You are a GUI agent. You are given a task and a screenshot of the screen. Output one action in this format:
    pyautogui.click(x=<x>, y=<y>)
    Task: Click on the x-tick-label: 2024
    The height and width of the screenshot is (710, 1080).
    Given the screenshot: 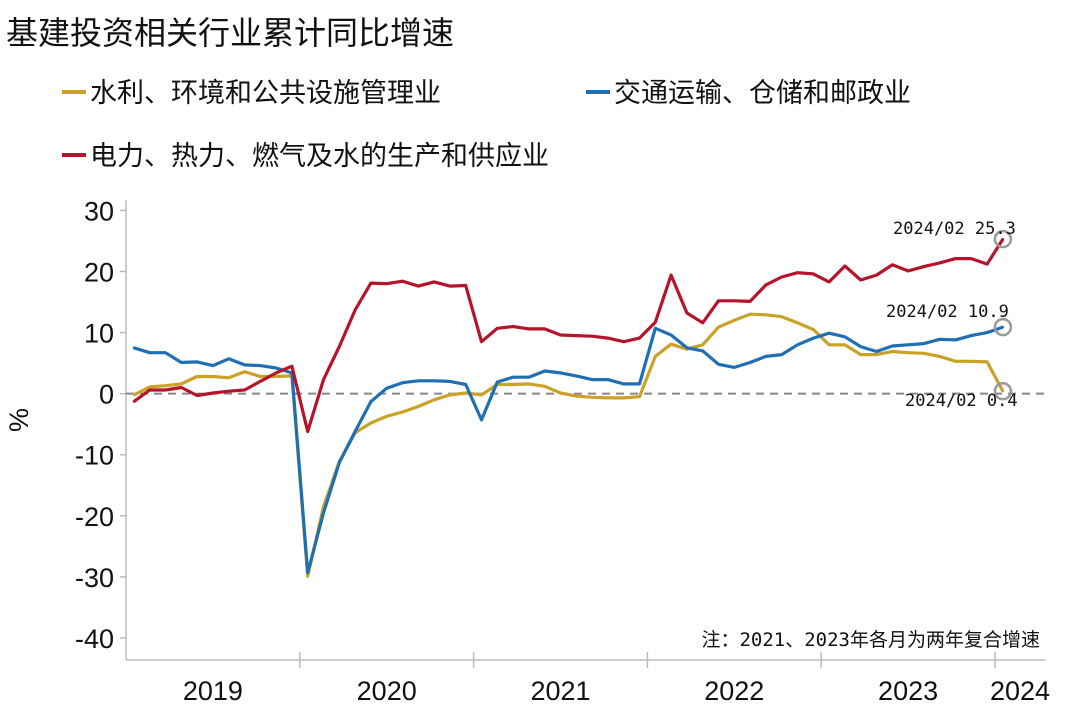 What is the action you would take?
    pyautogui.click(x=1020, y=691)
    